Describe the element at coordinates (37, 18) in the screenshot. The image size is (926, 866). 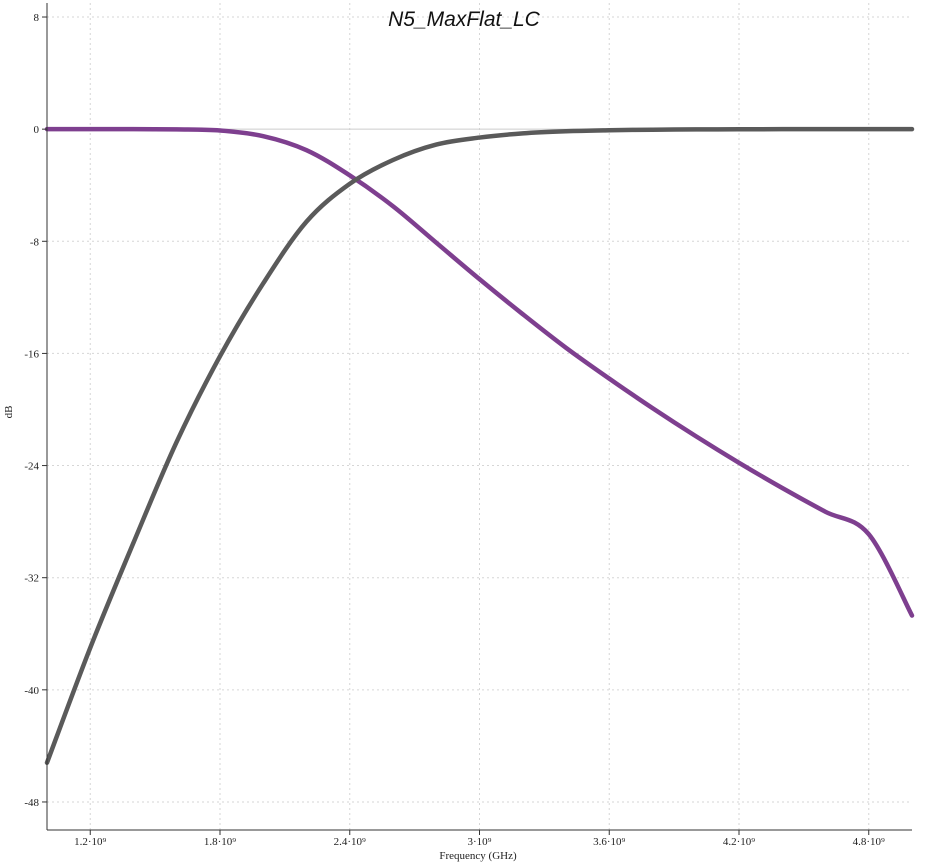
I see `y-tick-label: 8` at that location.